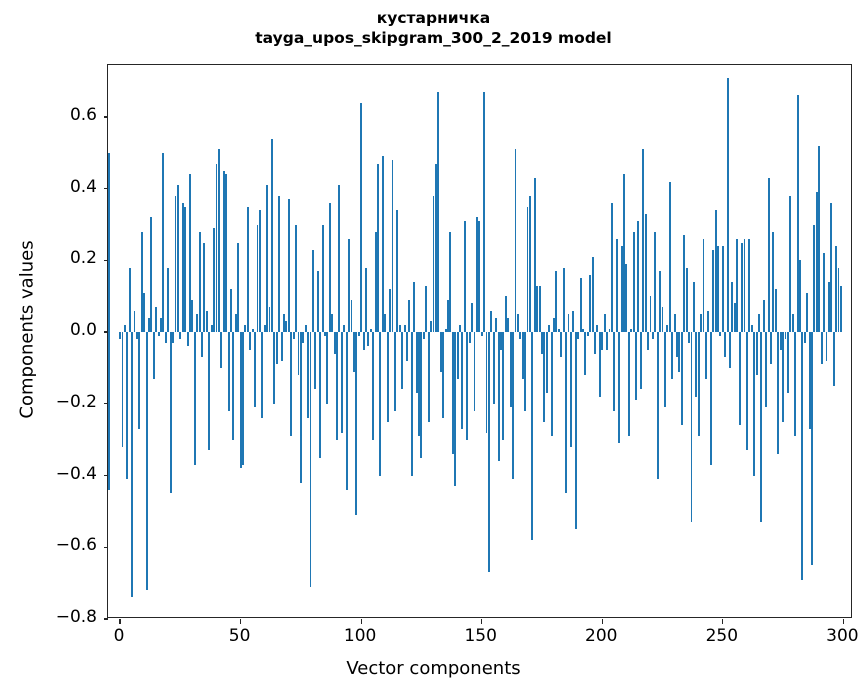 This screenshot has height=696, width=867. Describe the element at coordinates (105, 404) in the screenshot. I see `y-tick-mark` at that location.